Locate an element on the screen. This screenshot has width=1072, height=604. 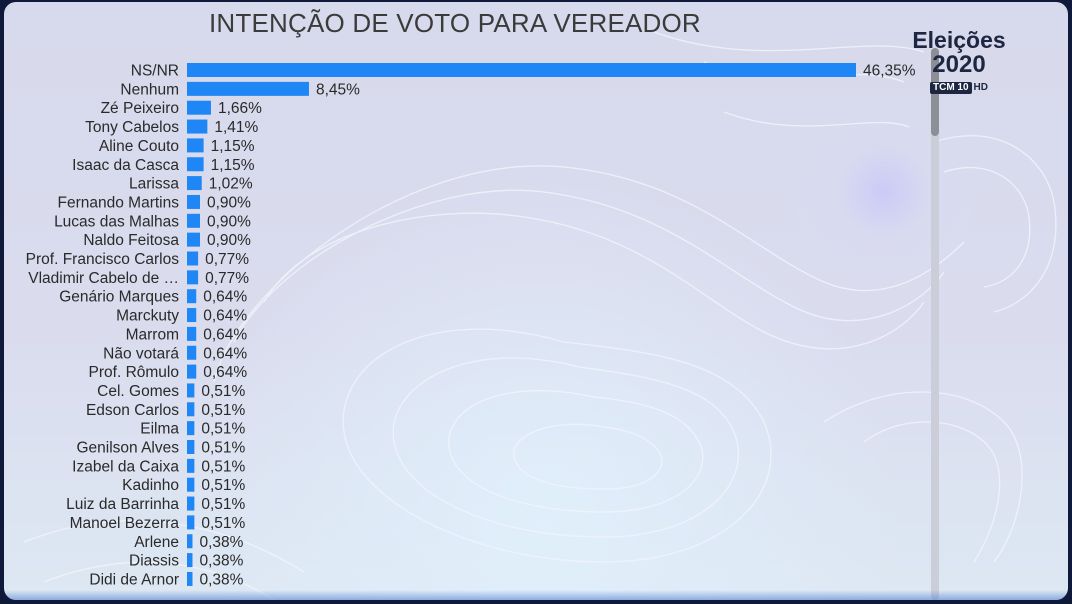
category-label: Fernando Martins is located at coordinates (119, 202).